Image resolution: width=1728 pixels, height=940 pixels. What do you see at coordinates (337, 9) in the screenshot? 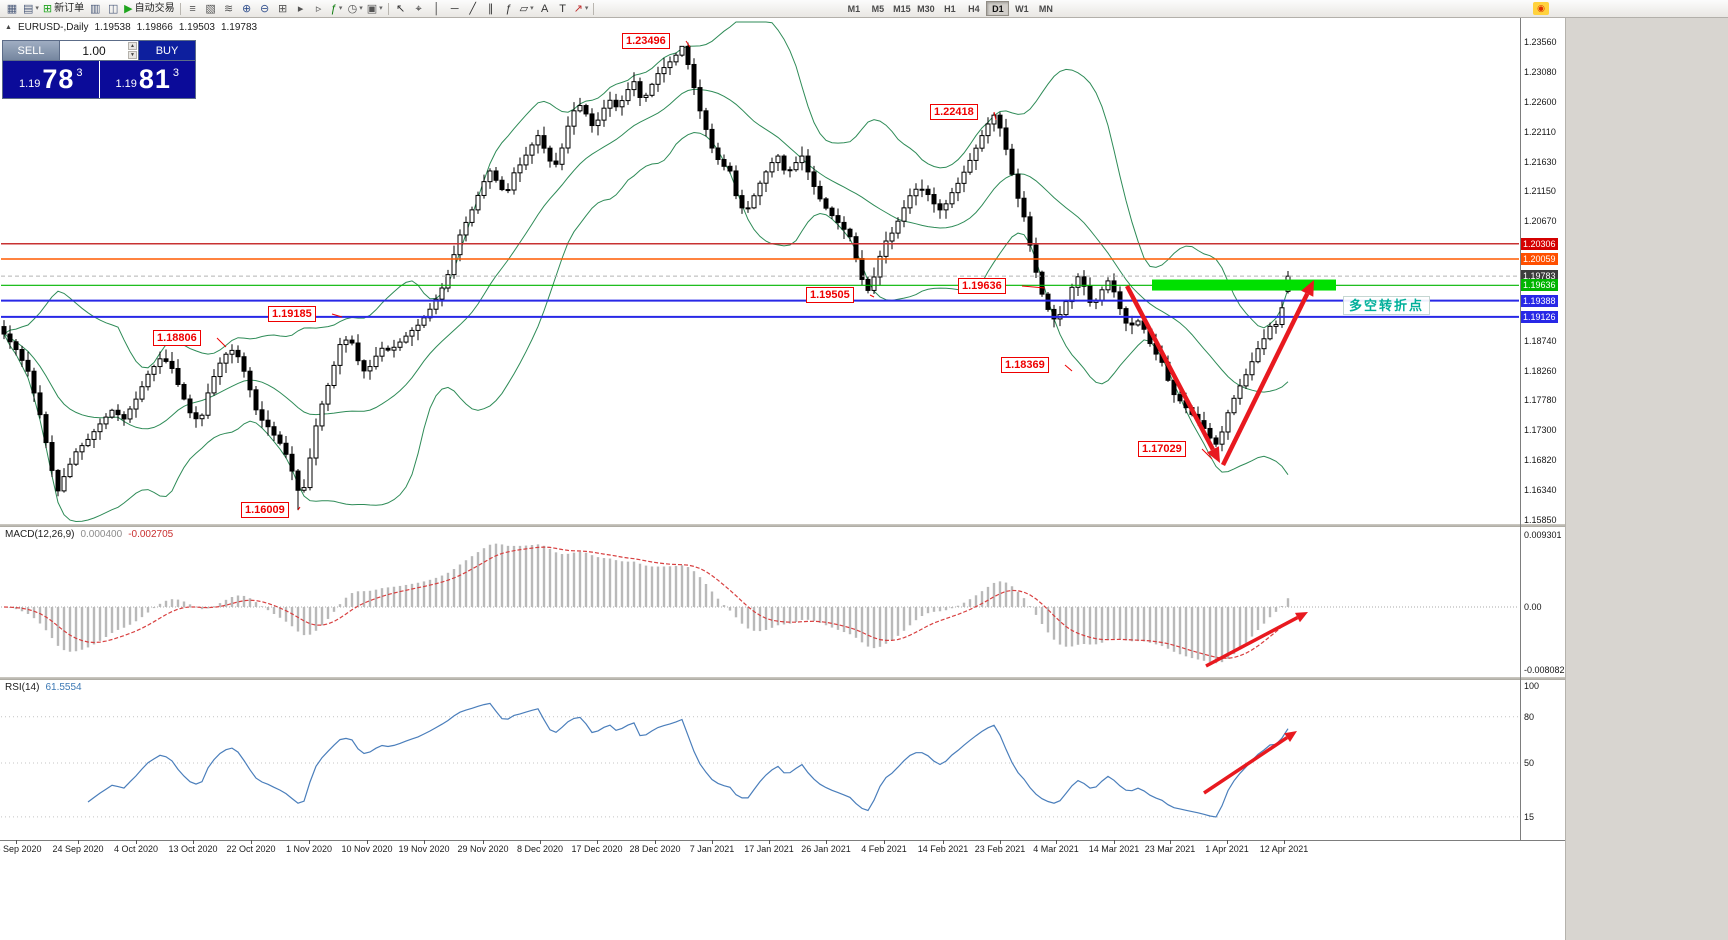
I see `indicators-icon: ƒ ▾` at bounding box center [337, 9].